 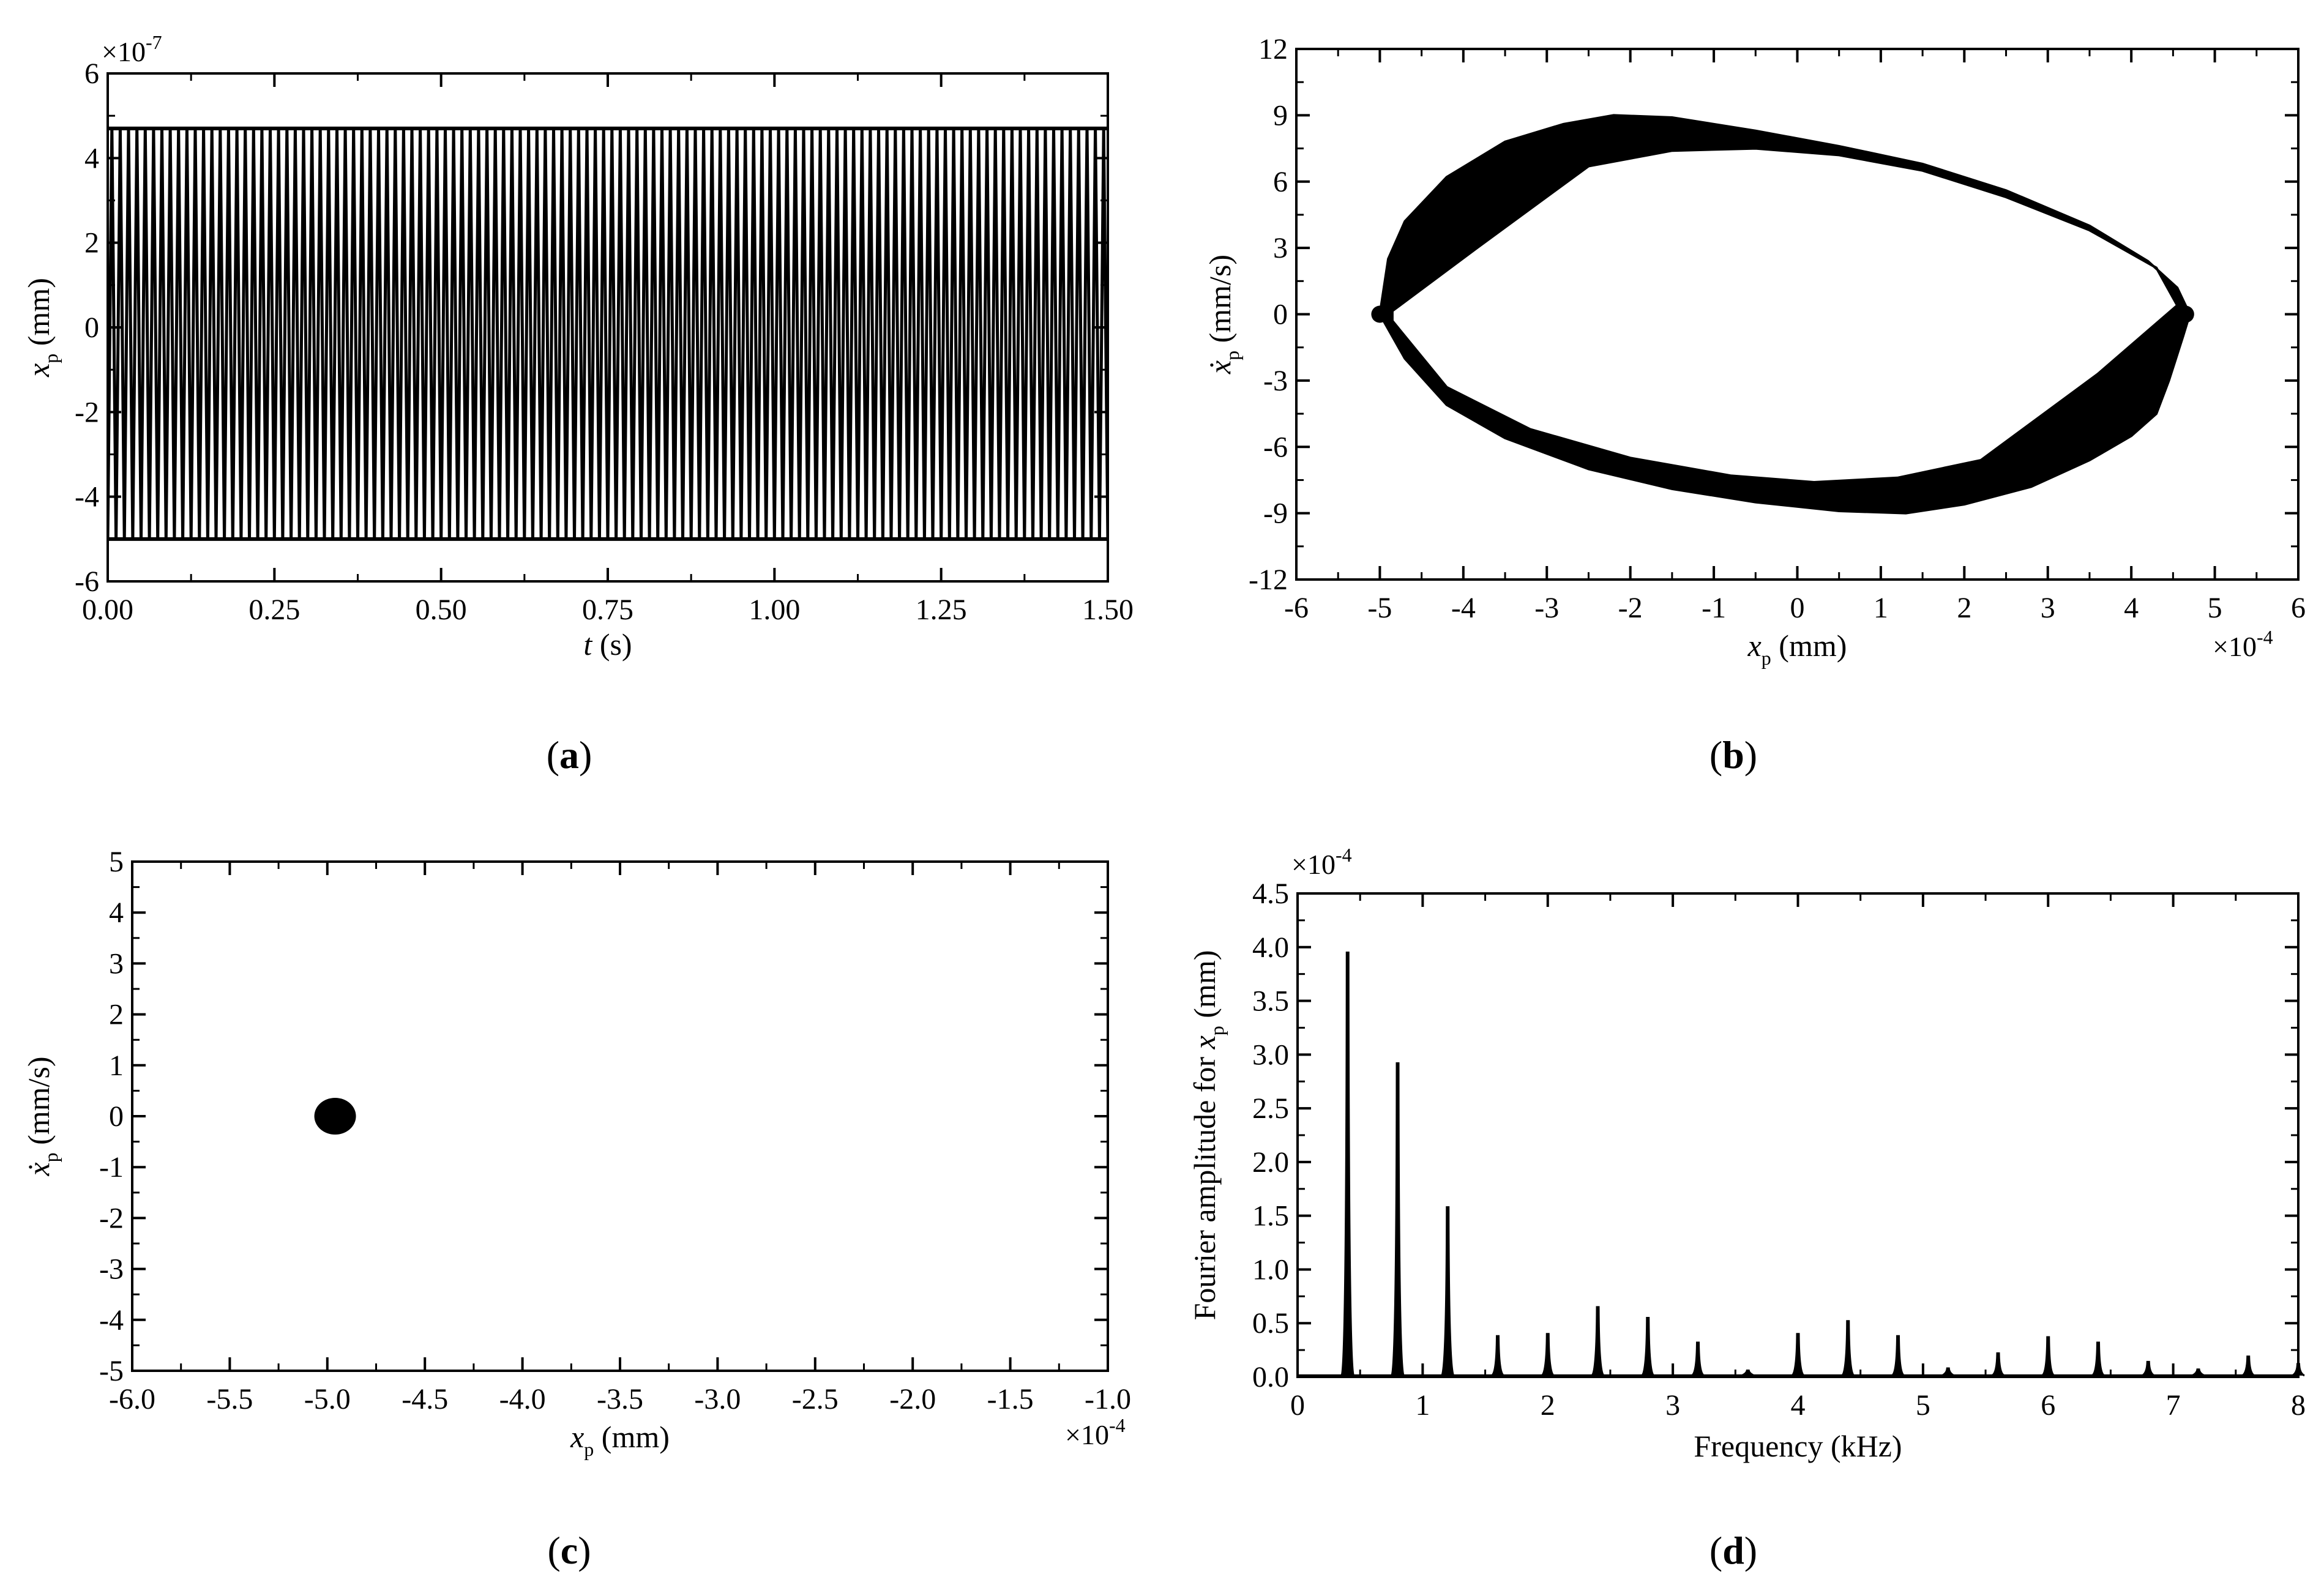 What do you see at coordinates (1270, 1323) in the screenshot?
I see `y-tick-label: 0.5` at bounding box center [1270, 1323].